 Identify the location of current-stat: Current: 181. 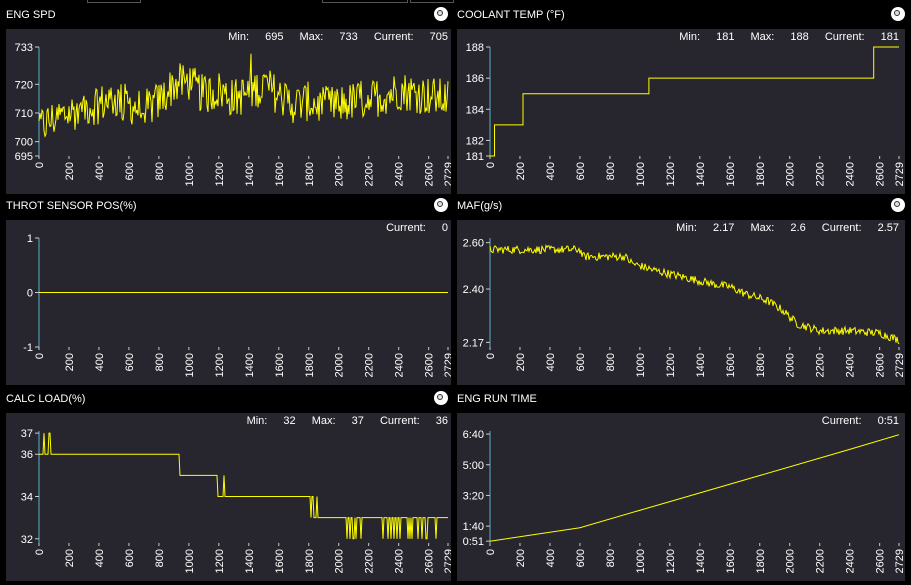
(862, 37).